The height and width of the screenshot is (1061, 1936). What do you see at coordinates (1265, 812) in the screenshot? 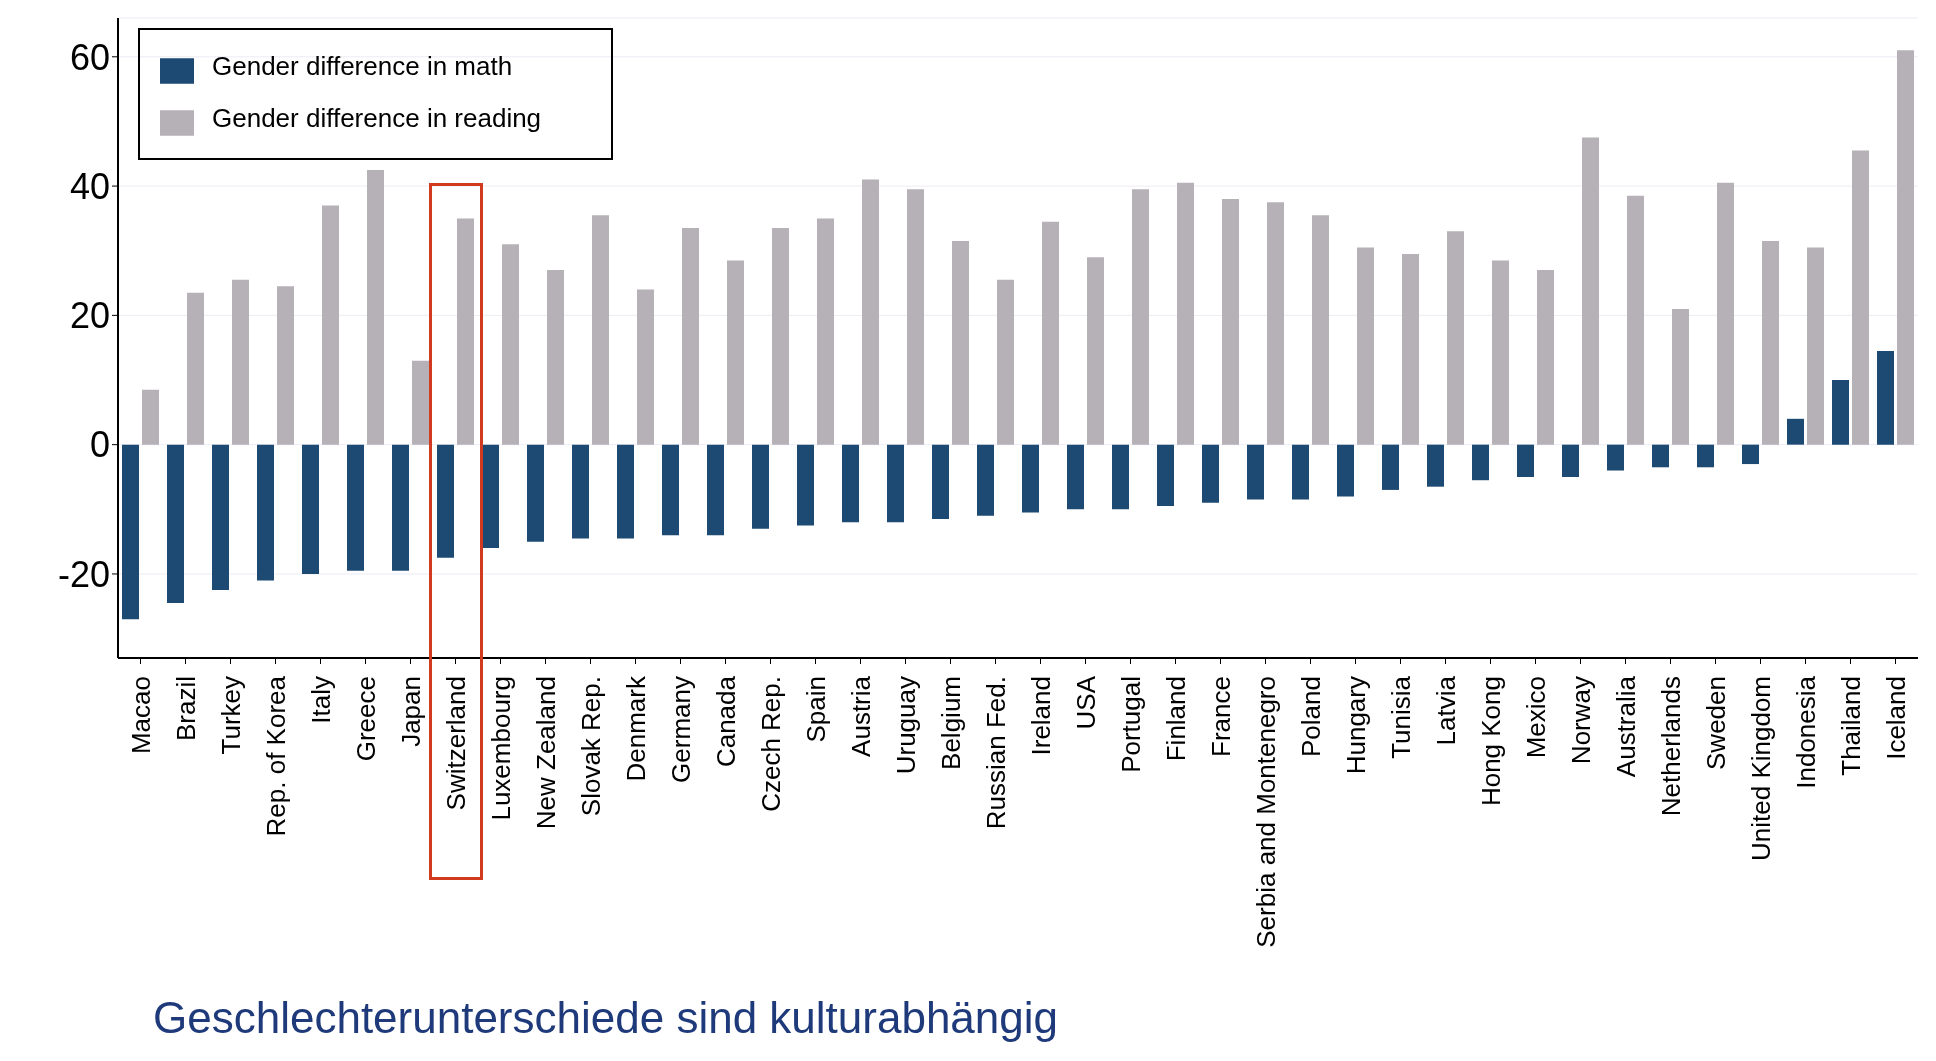
I see `x-tick-label: Serbia and Montenegro` at bounding box center [1265, 812].